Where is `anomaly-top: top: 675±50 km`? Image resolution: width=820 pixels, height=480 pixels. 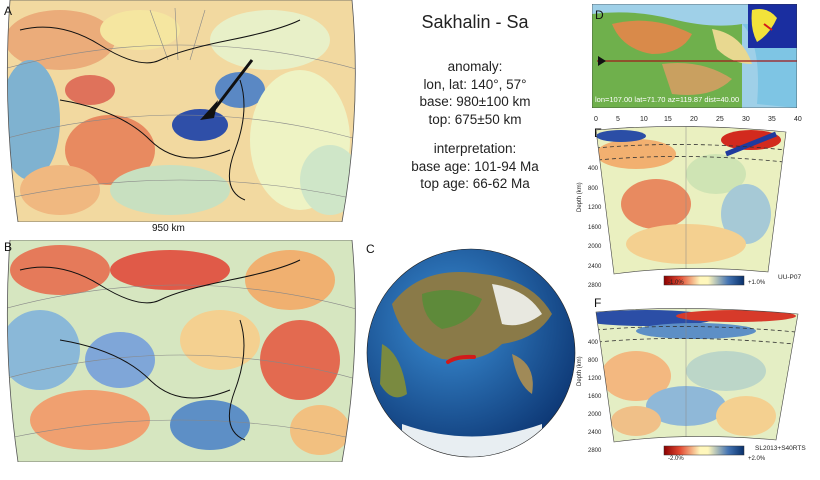
anomaly-top: top: 675±50 km is located at coordinates (475, 119).